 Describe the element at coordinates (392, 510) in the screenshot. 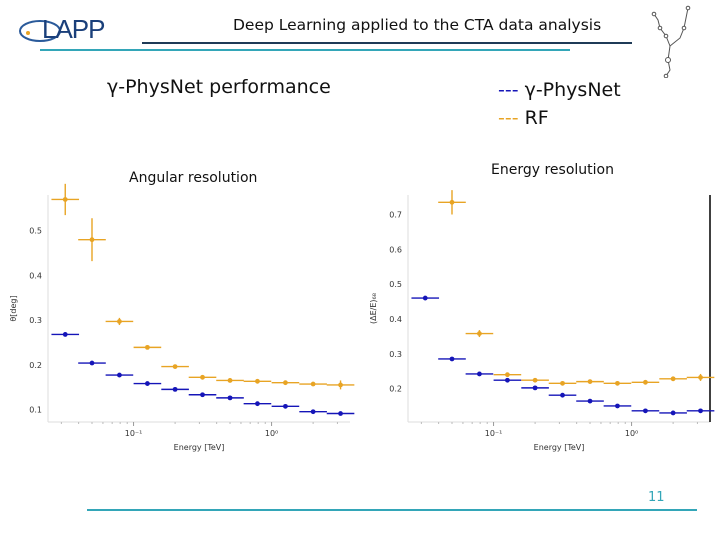

I see `footer-line` at that location.